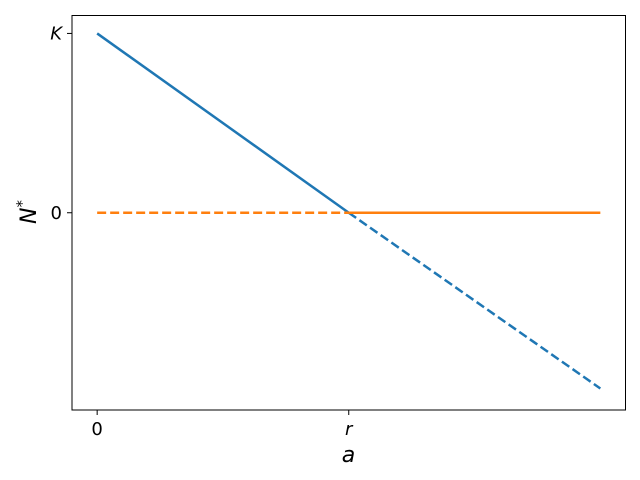 The width and height of the screenshot is (640, 480). I want to click on x-axis-label: a, so click(348, 455).